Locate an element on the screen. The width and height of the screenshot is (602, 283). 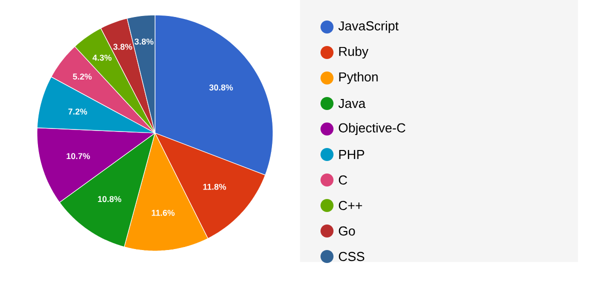
legend-label: Ruby is located at coordinates (353, 52).